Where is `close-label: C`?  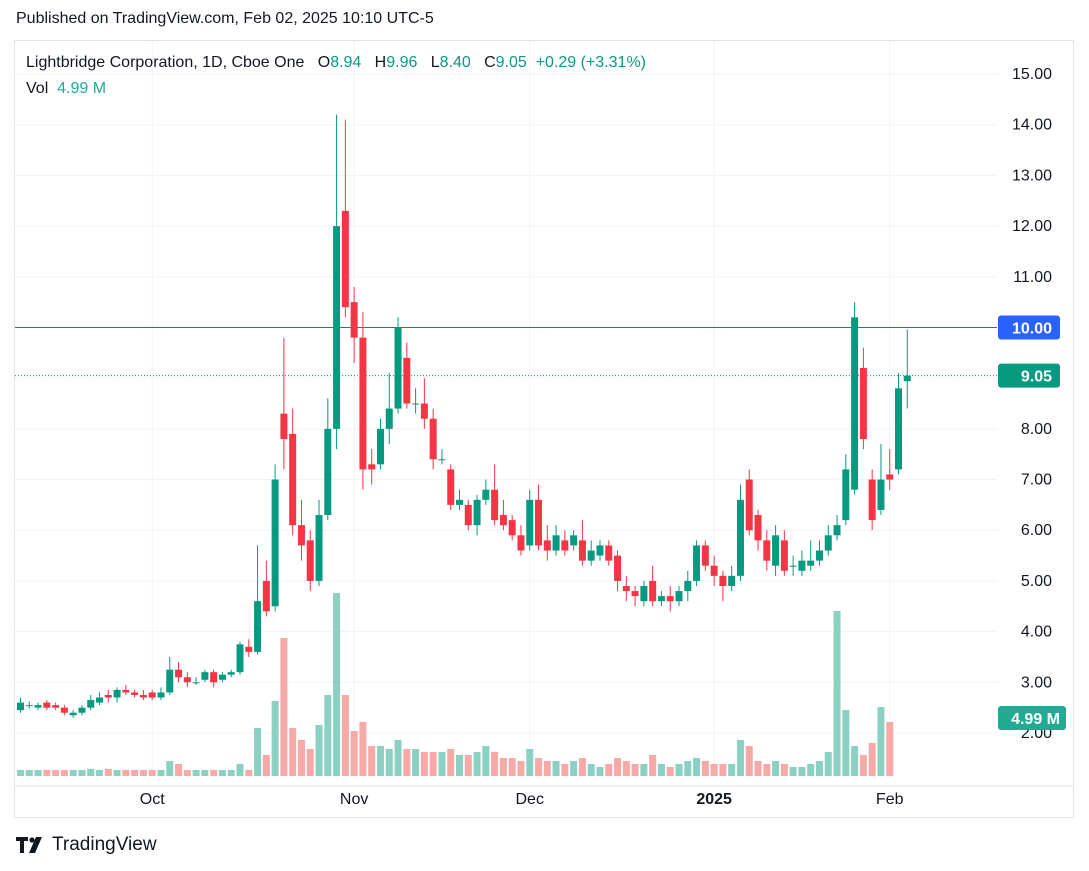
close-label: C is located at coordinates (490, 62).